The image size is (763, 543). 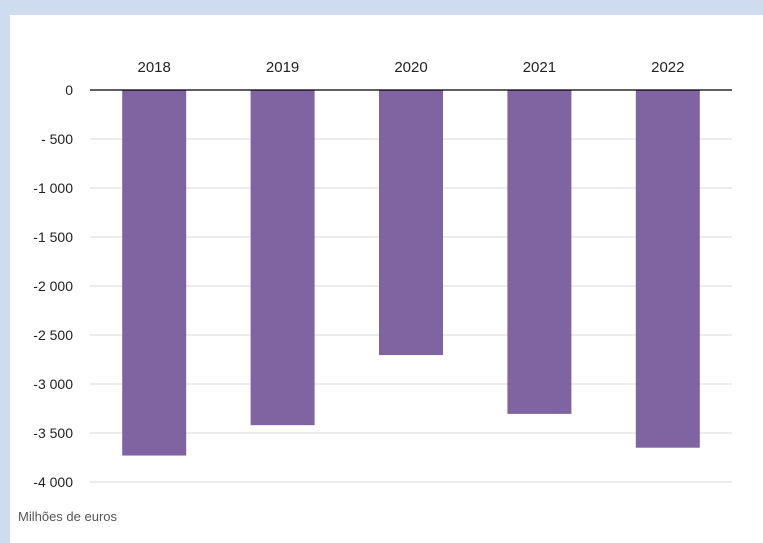 I want to click on y-tick-label: -3 000, so click(x=53, y=384).